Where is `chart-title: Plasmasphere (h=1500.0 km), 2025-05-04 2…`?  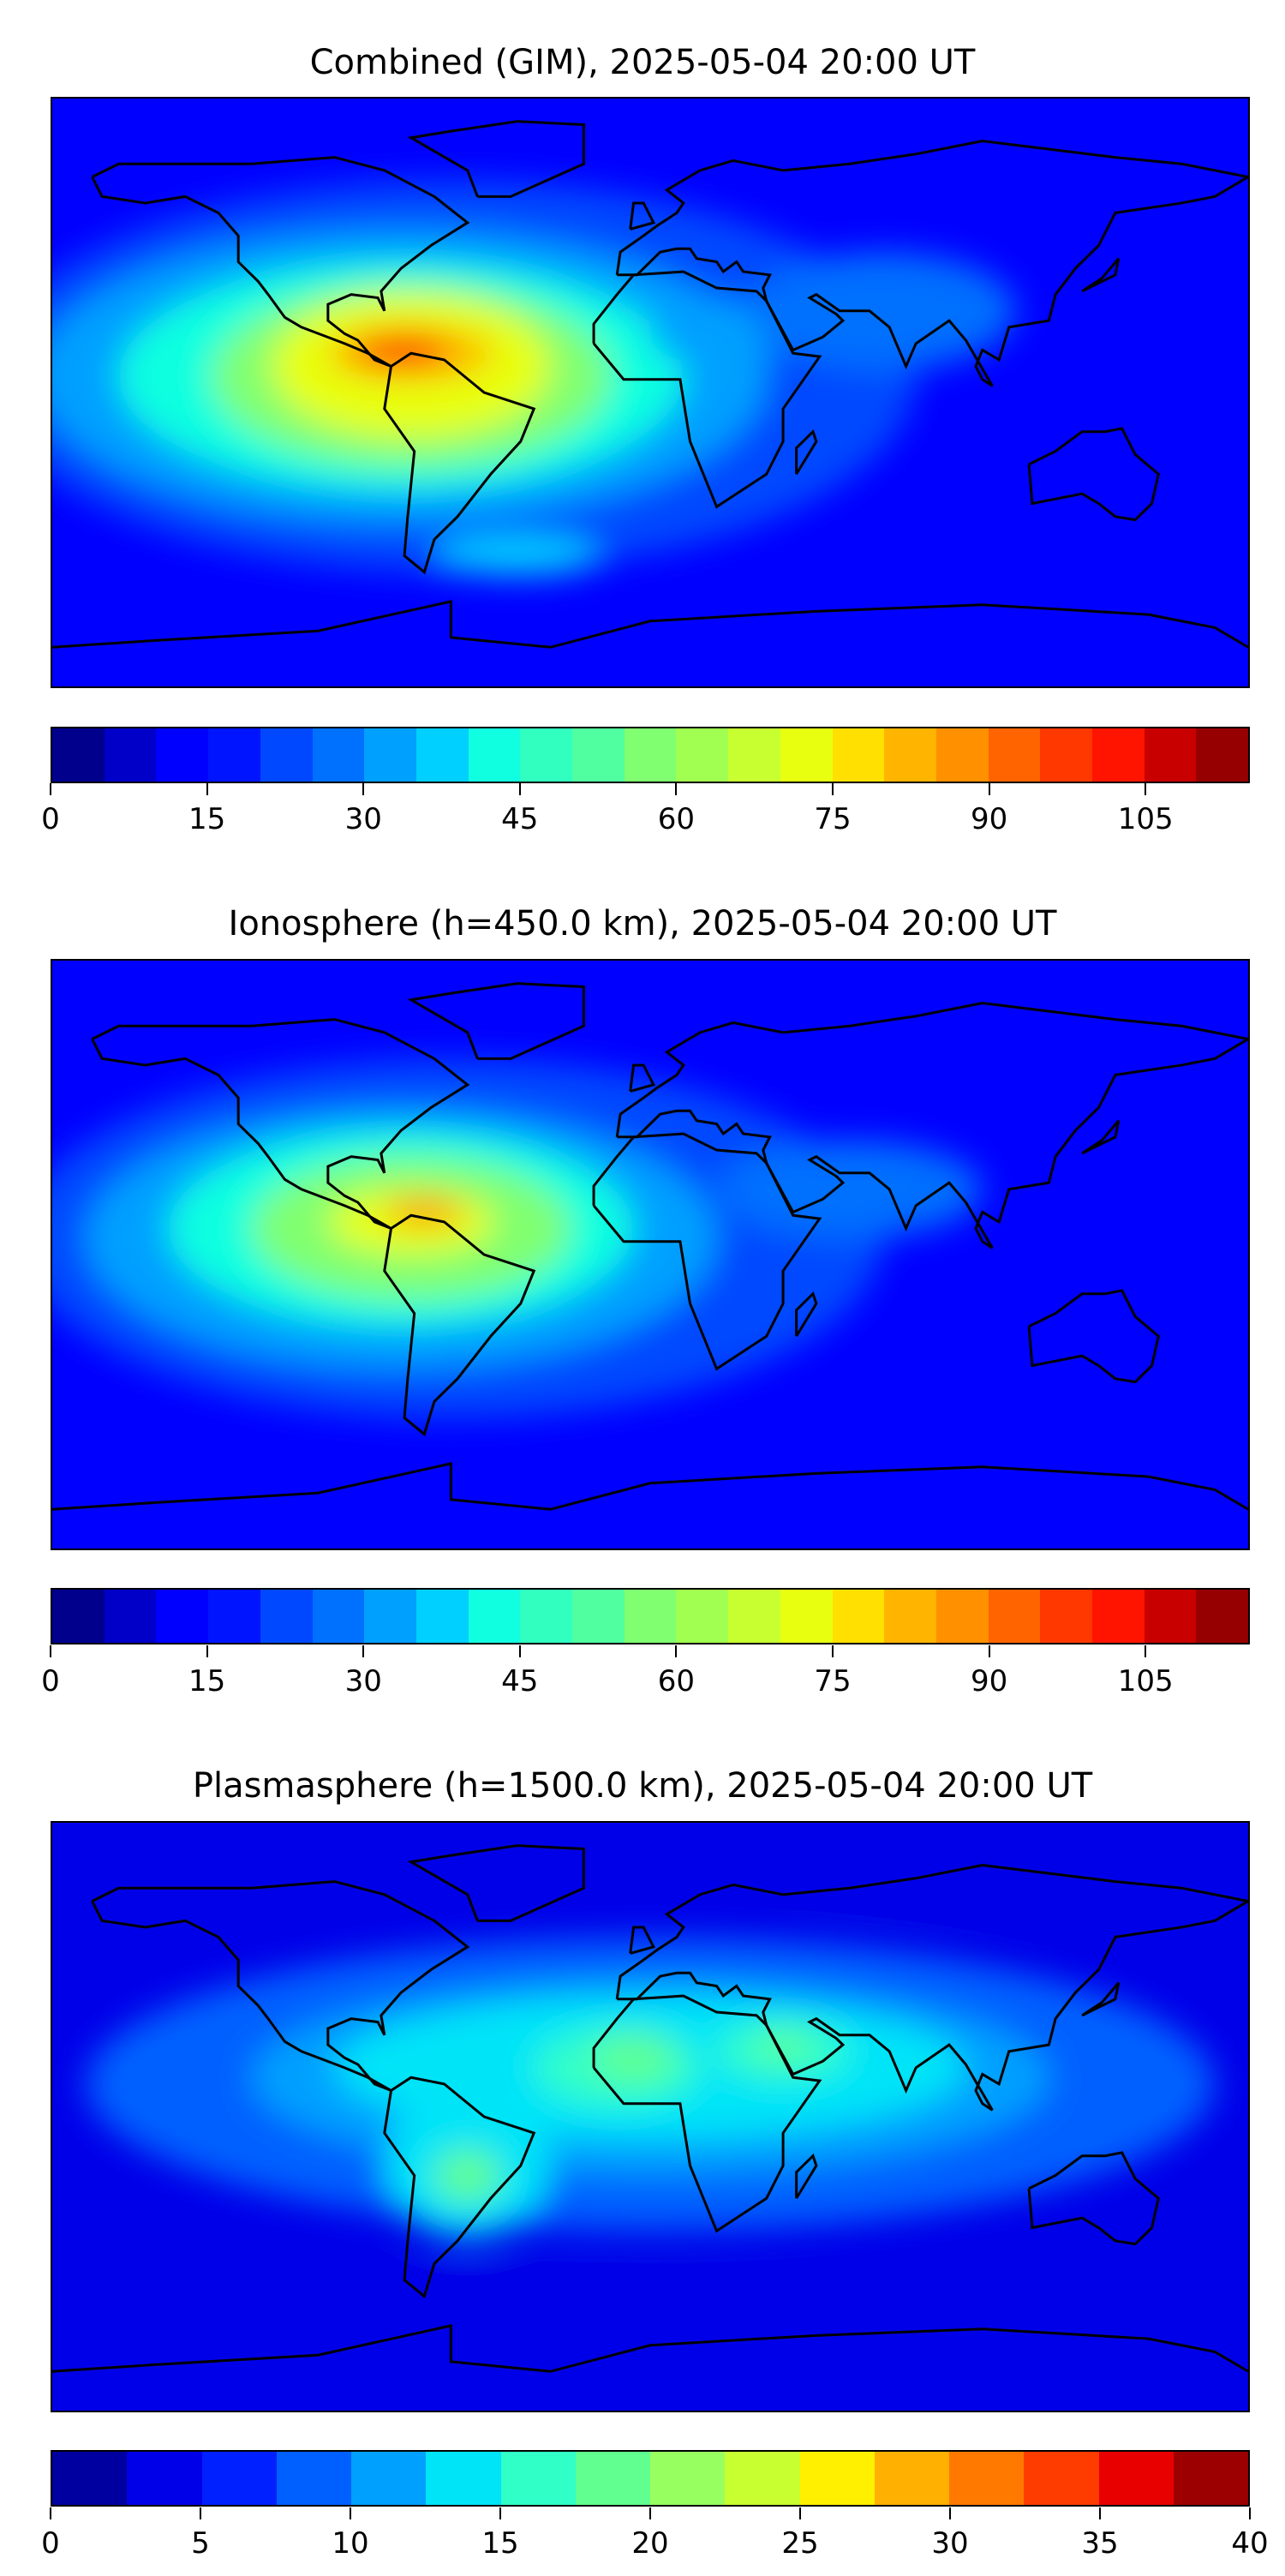 chart-title: Plasmasphere (h=1500.0 km), 2025-05-04 2… is located at coordinates (642, 1786).